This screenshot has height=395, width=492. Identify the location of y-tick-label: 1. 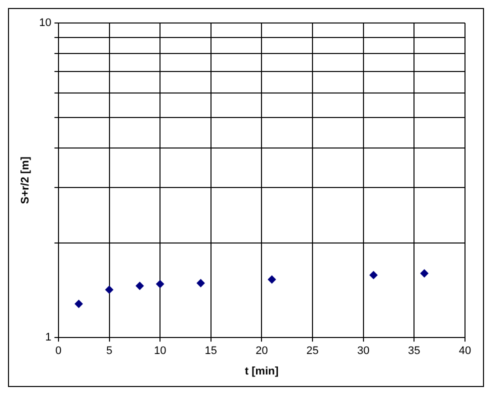
(48, 338).